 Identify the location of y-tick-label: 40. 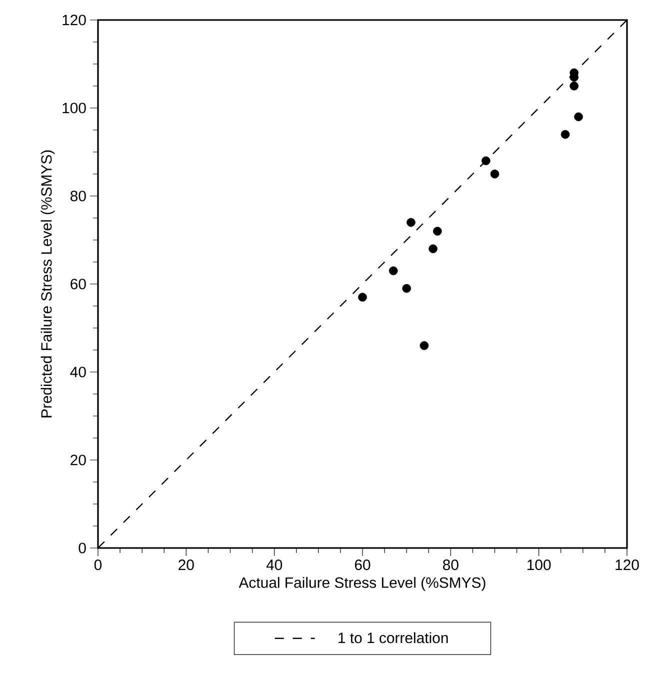
(78, 372).